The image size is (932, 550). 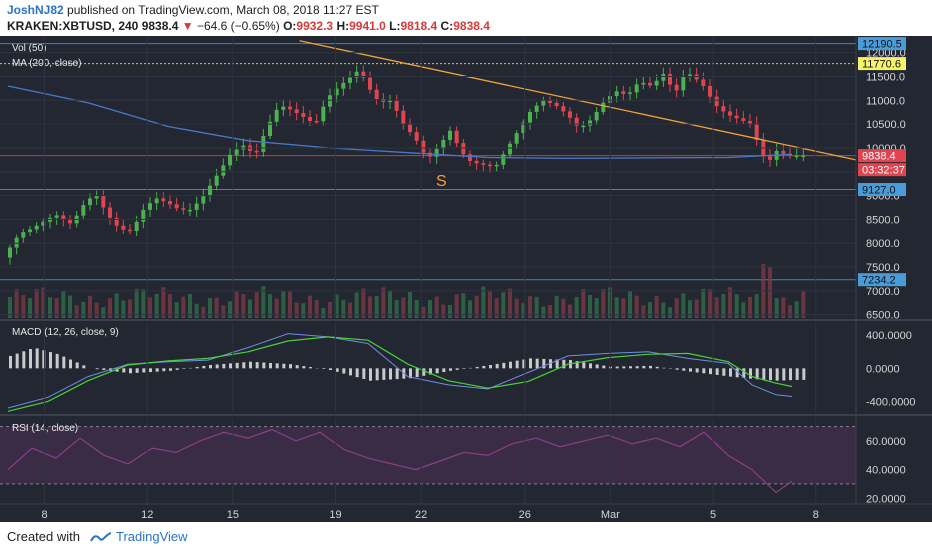 I want to click on rsi-indicator-label: RSI (14, close), so click(x=45, y=428).